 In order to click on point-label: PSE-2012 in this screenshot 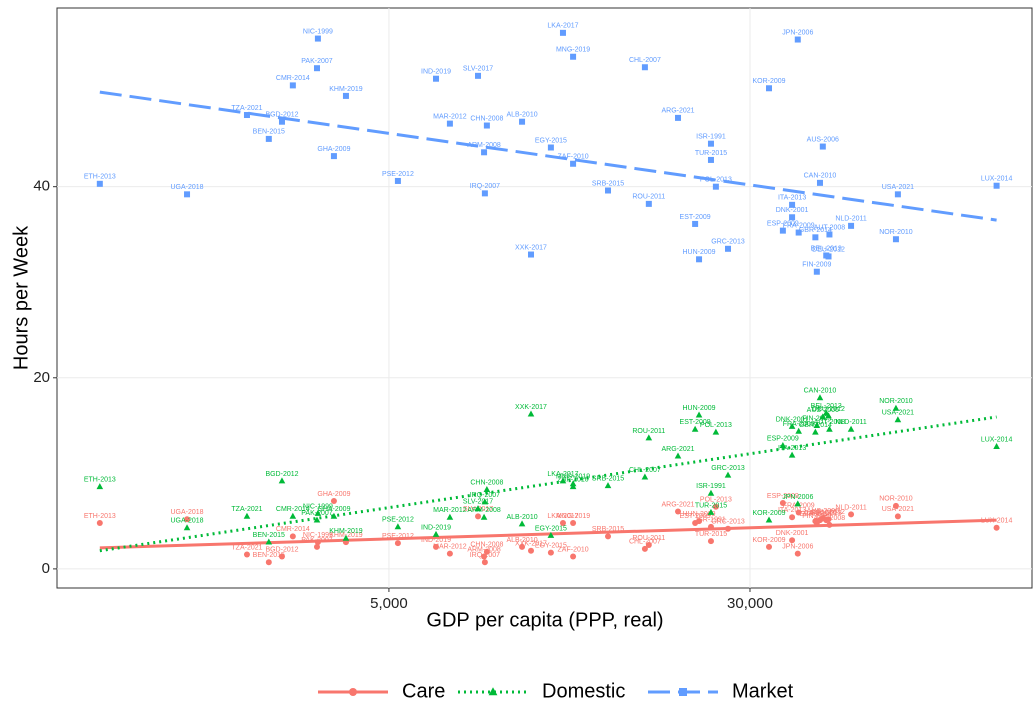, I will do `click(398, 174)`.